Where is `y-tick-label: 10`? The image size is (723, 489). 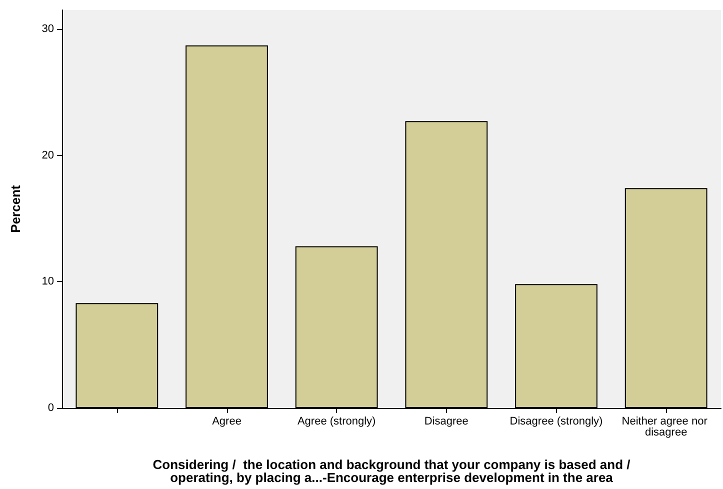
y-tick-label: 10 is located at coordinates (48, 282).